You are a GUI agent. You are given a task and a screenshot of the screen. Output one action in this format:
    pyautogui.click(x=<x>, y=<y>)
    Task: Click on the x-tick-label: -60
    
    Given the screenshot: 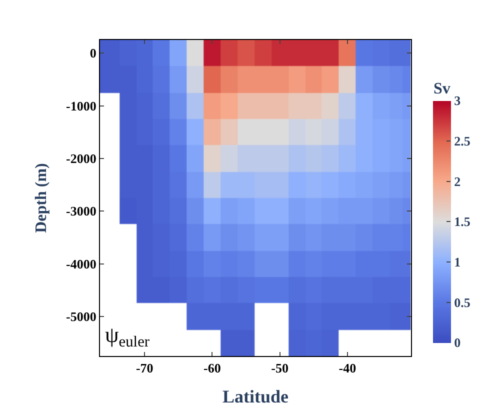 What is the action you would take?
    pyautogui.click(x=212, y=368)
    